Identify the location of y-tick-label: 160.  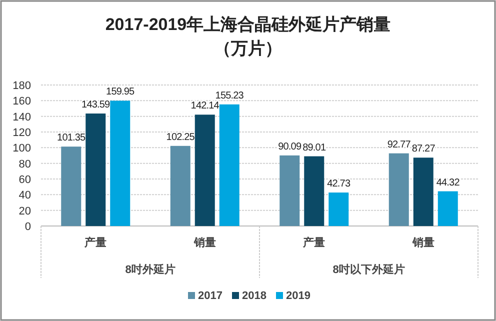
(21, 102).